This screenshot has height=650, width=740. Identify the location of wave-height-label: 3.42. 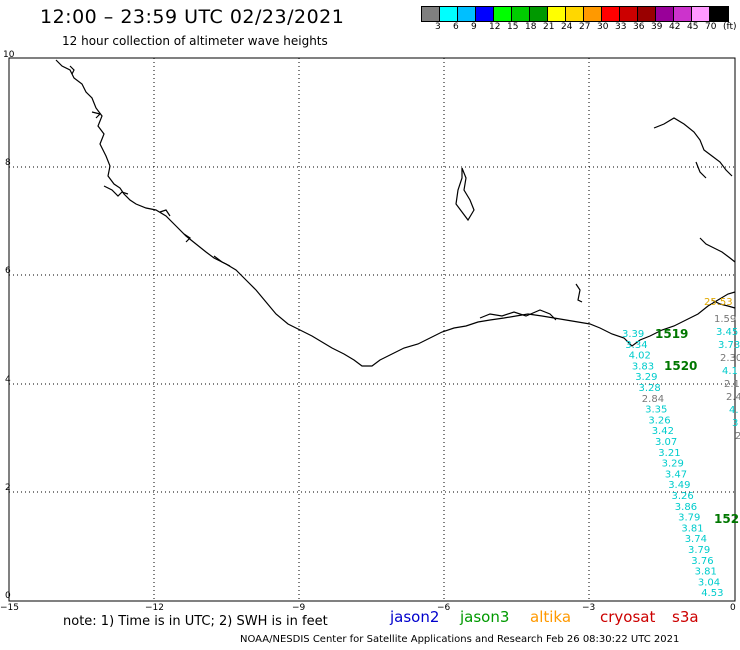
(663, 431).